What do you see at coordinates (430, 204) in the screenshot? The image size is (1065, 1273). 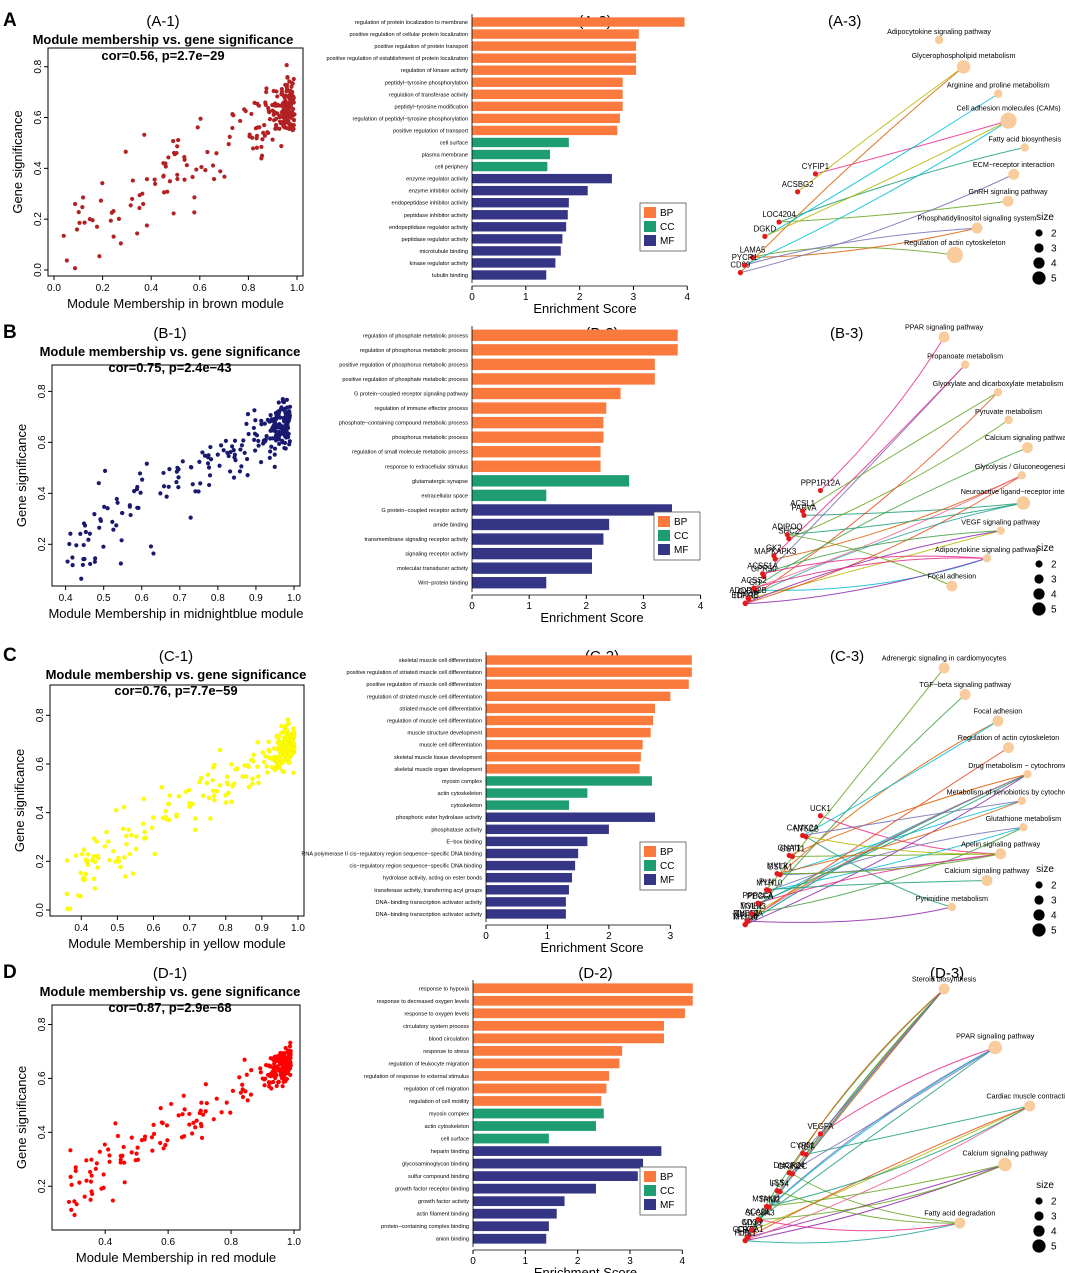 I see `bar-category-label: endopeptidase inhibitor activity` at bounding box center [430, 204].